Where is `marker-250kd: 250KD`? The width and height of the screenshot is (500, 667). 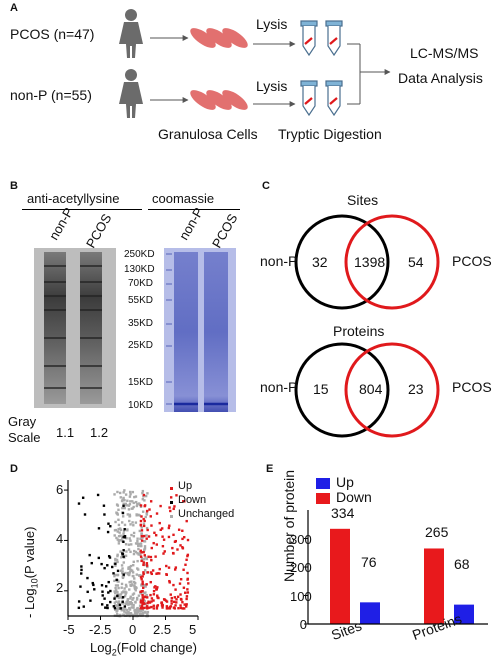 marker-250kd: 250KD is located at coordinates (139, 254).